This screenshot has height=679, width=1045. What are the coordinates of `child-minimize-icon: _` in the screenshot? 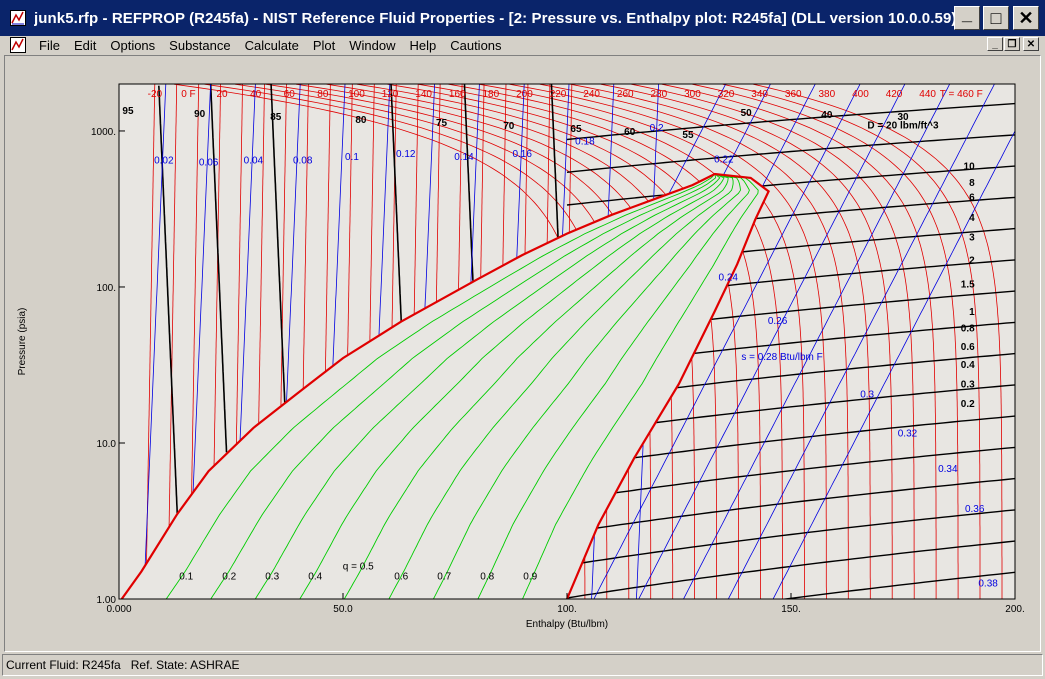 It's located at (995, 44).